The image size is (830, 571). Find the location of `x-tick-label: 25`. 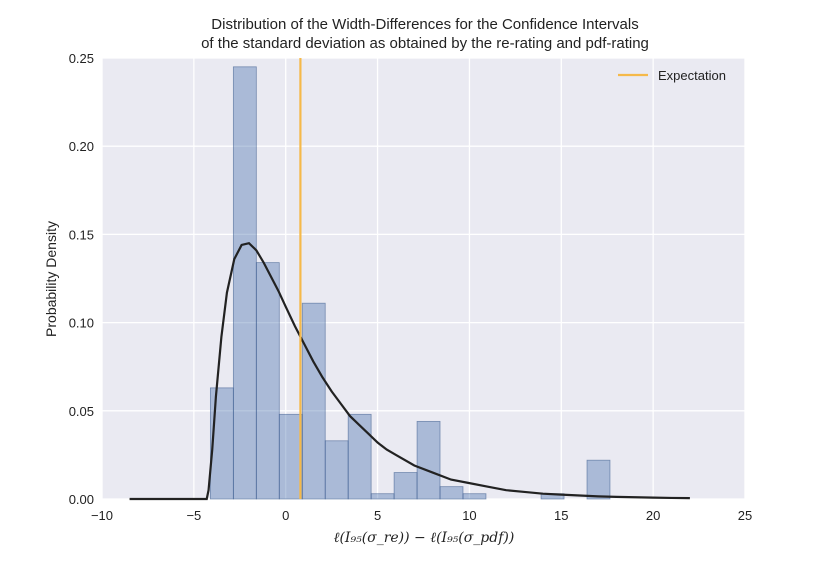

x-tick-label: 25 is located at coordinates (745, 515).